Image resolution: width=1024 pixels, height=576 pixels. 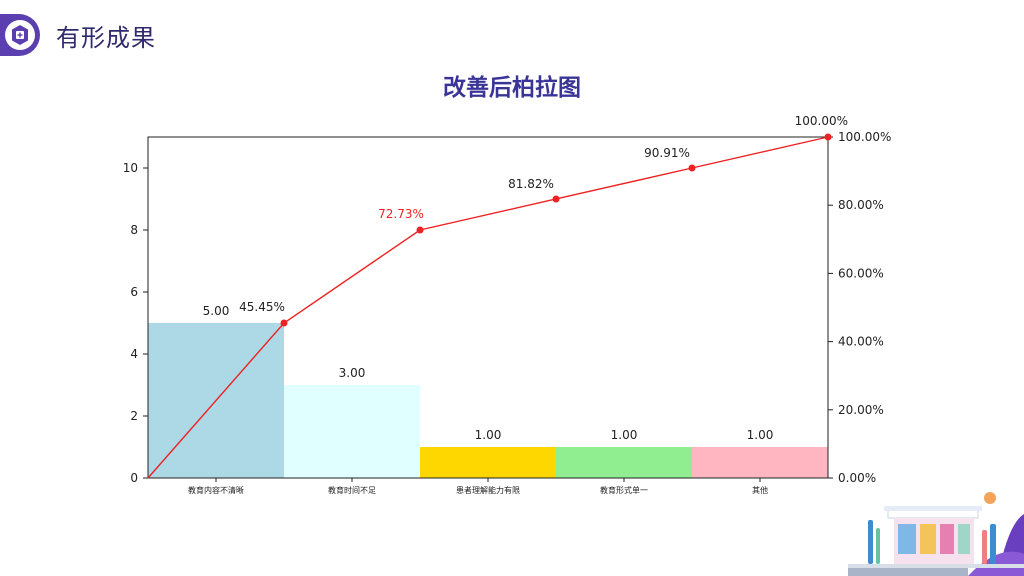 What do you see at coordinates (130, 168) in the screenshot?
I see `y-tick-label: 10` at bounding box center [130, 168].